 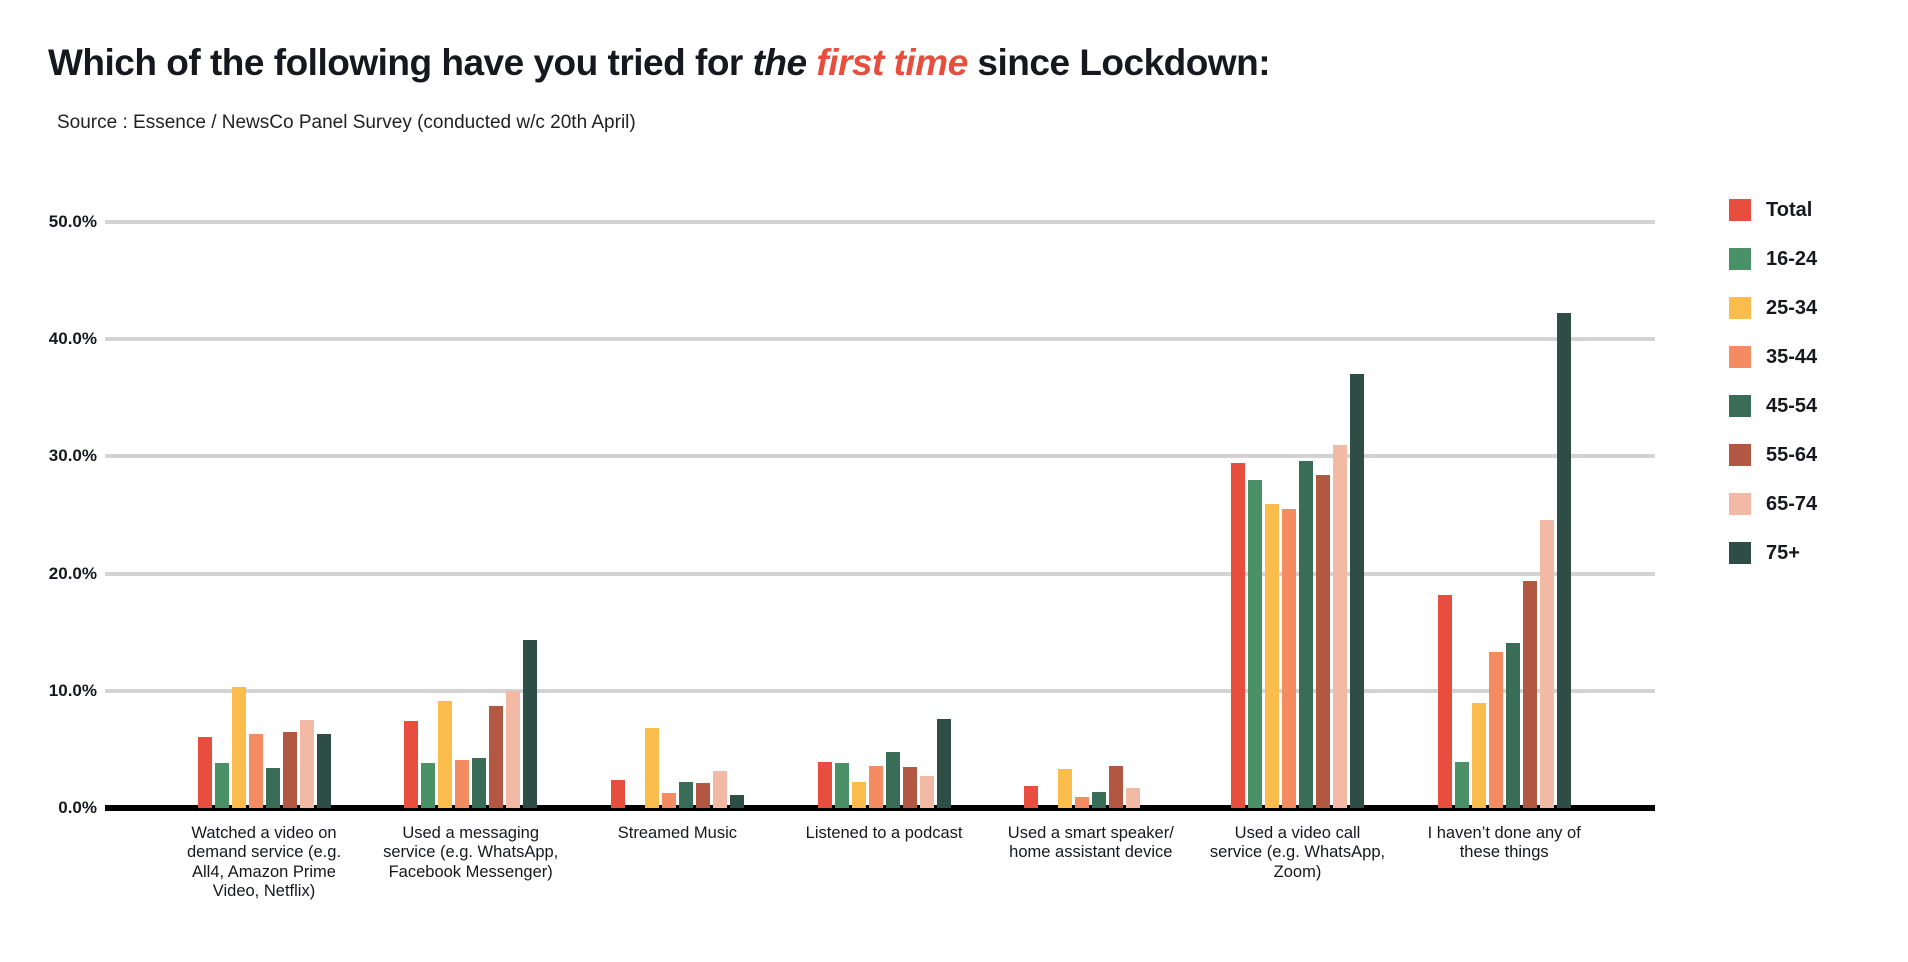 I want to click on legend: Total 16-24 25-34 35-44 45-54 55-64 65-74 75+, so click(x=1773, y=395).